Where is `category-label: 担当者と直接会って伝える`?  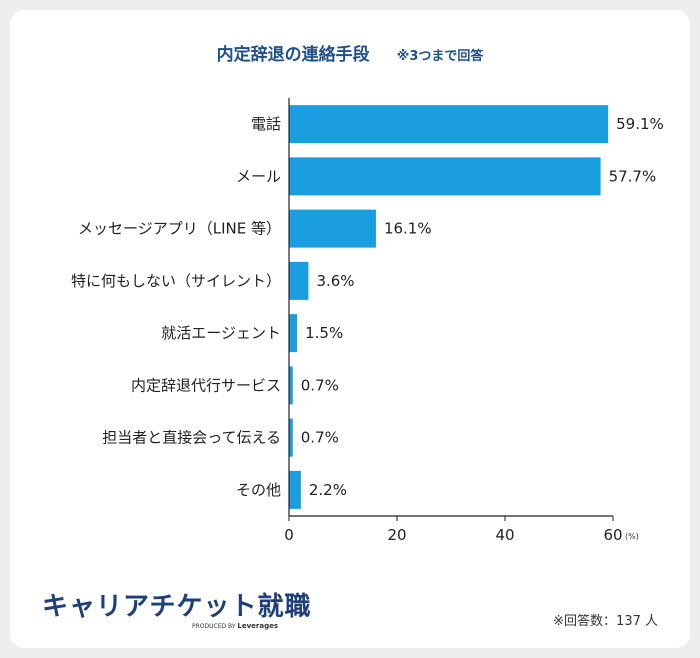
category-label: 担当者と直接会って伝える is located at coordinates (191, 438).